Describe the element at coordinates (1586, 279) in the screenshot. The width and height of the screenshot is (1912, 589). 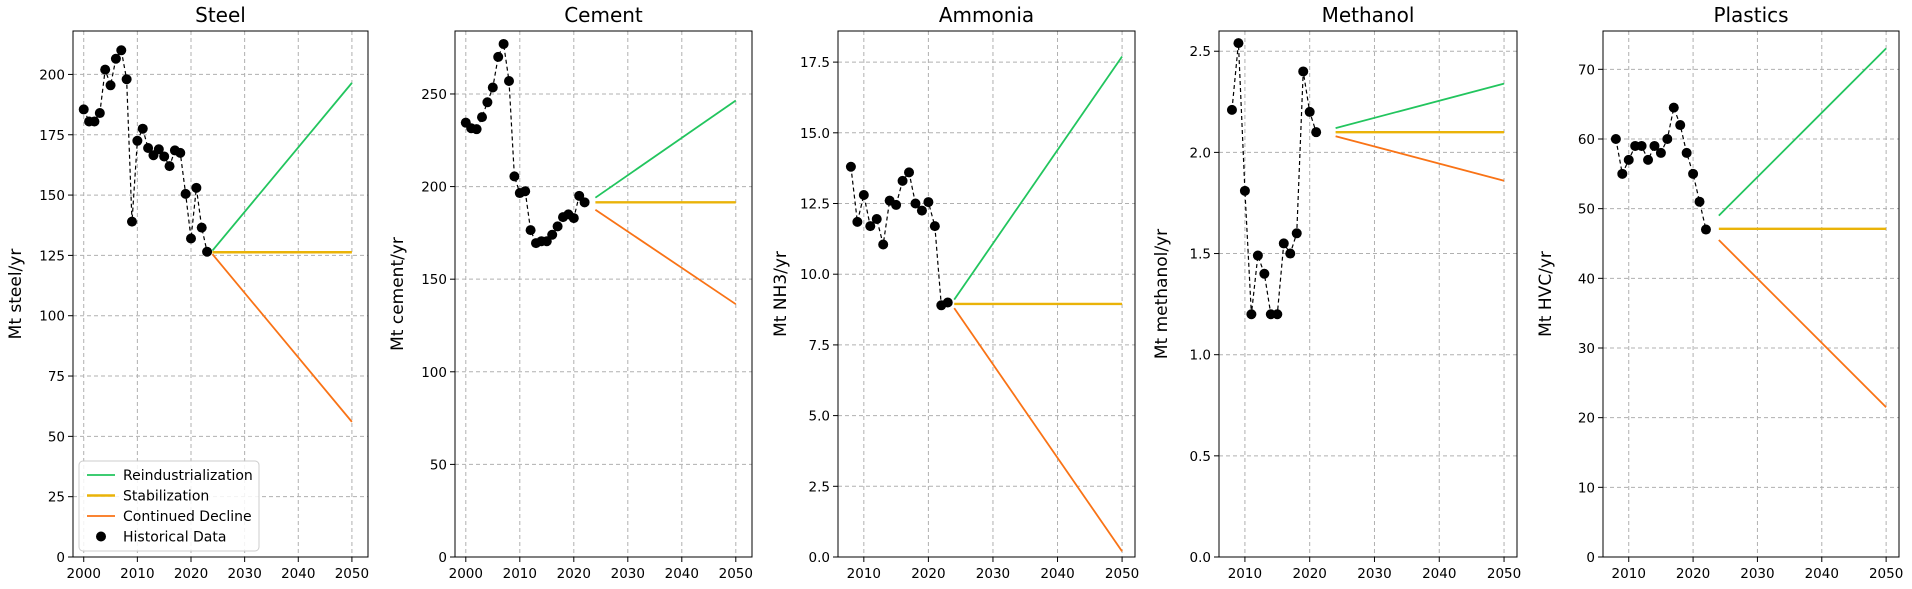
I see `y-tick-label: 40` at that location.